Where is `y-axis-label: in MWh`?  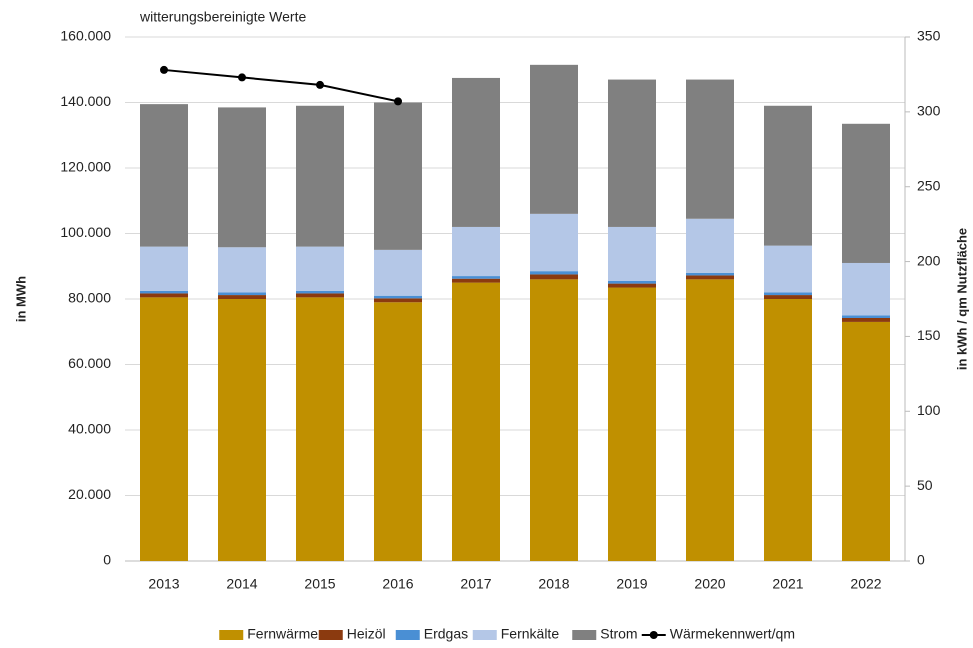
y-axis-label: in MWh is located at coordinates (20, 299).